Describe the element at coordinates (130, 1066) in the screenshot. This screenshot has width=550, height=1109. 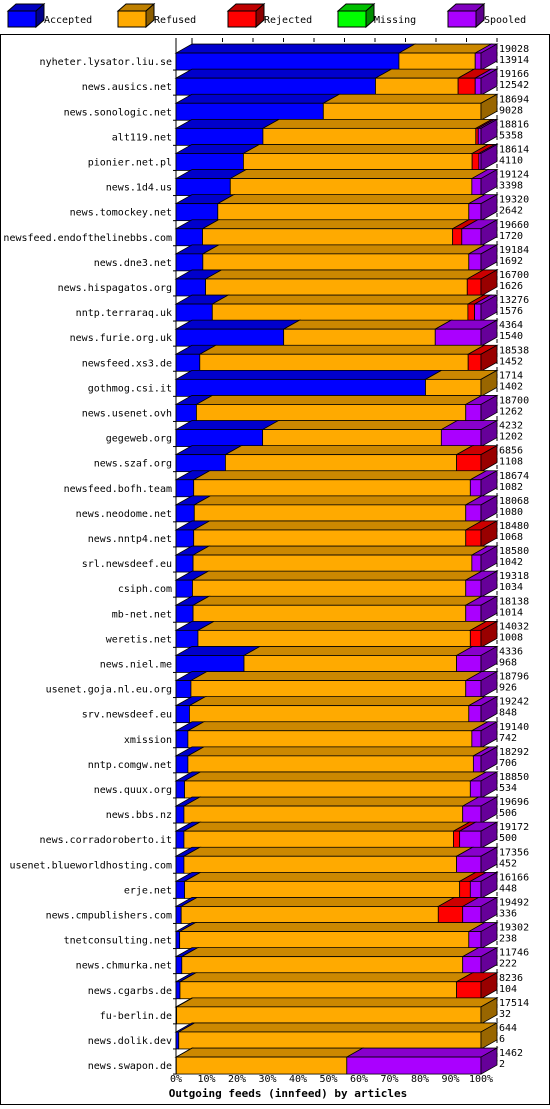
I see `row-40-label: news.swapon.de` at that location.